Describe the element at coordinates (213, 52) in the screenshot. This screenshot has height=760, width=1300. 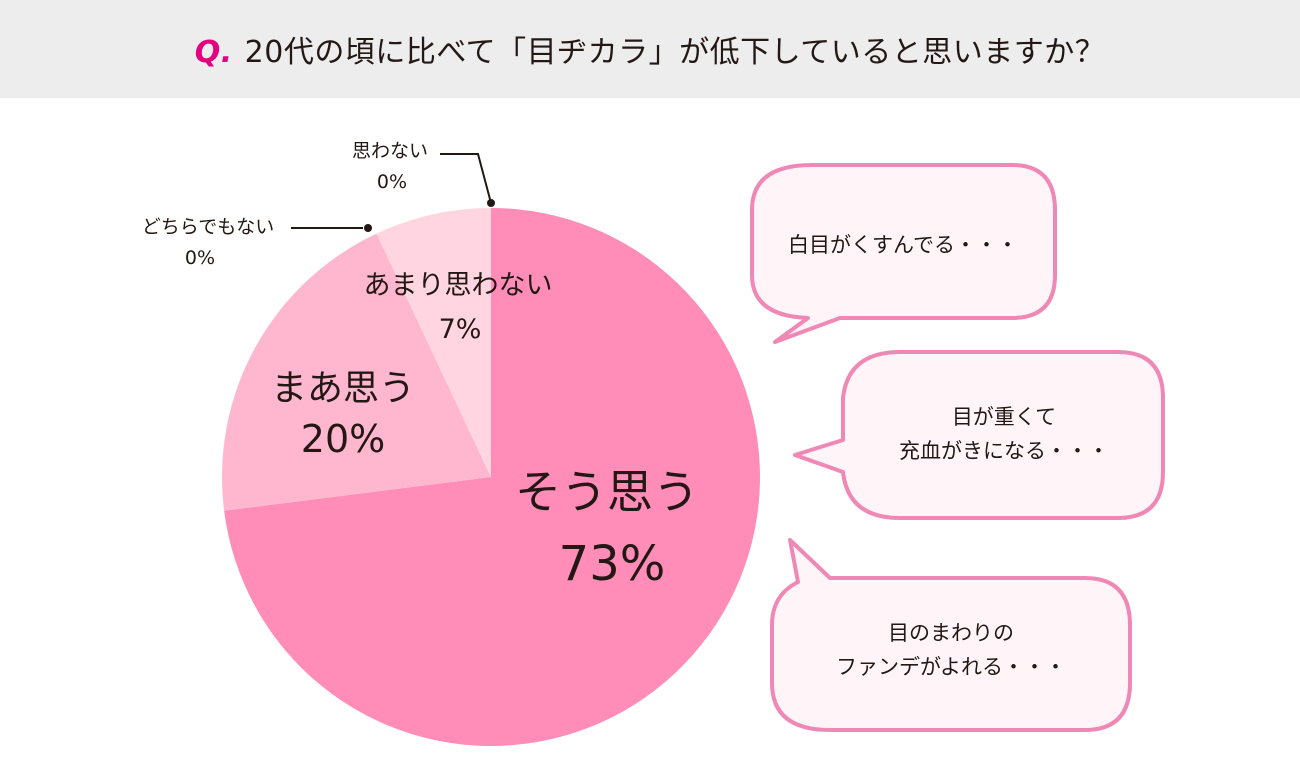
I see `question-prefix: Q.` at that location.